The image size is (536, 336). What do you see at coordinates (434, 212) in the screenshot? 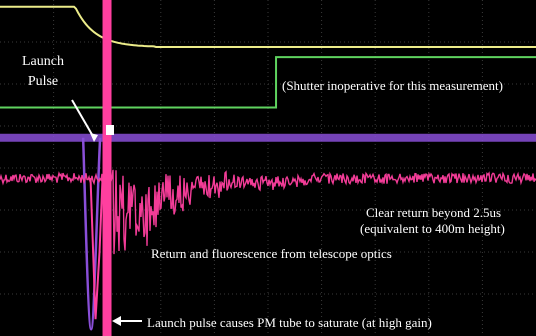
I see `clear-return-line1: Clear return beyond 2.5us` at bounding box center [434, 212].